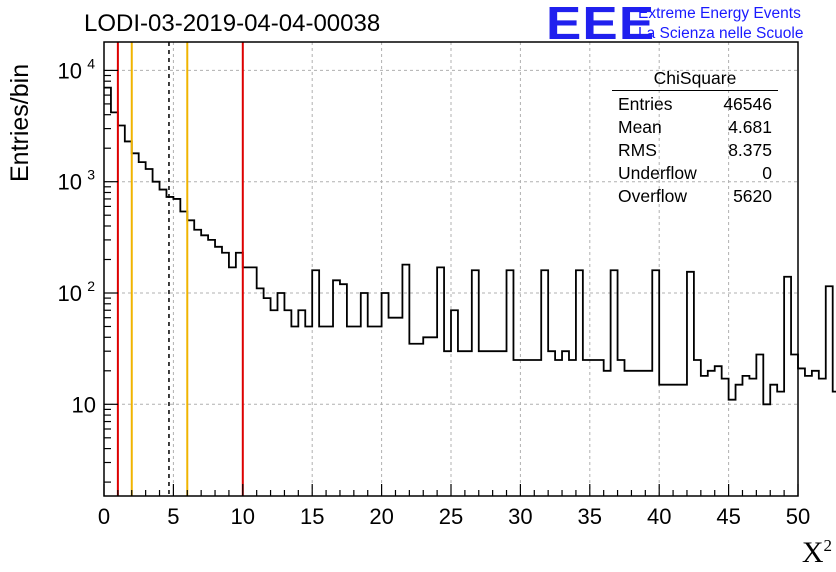 The image size is (836, 572). I want to click on stats-row-rms: RMS 8.375, so click(695, 150).